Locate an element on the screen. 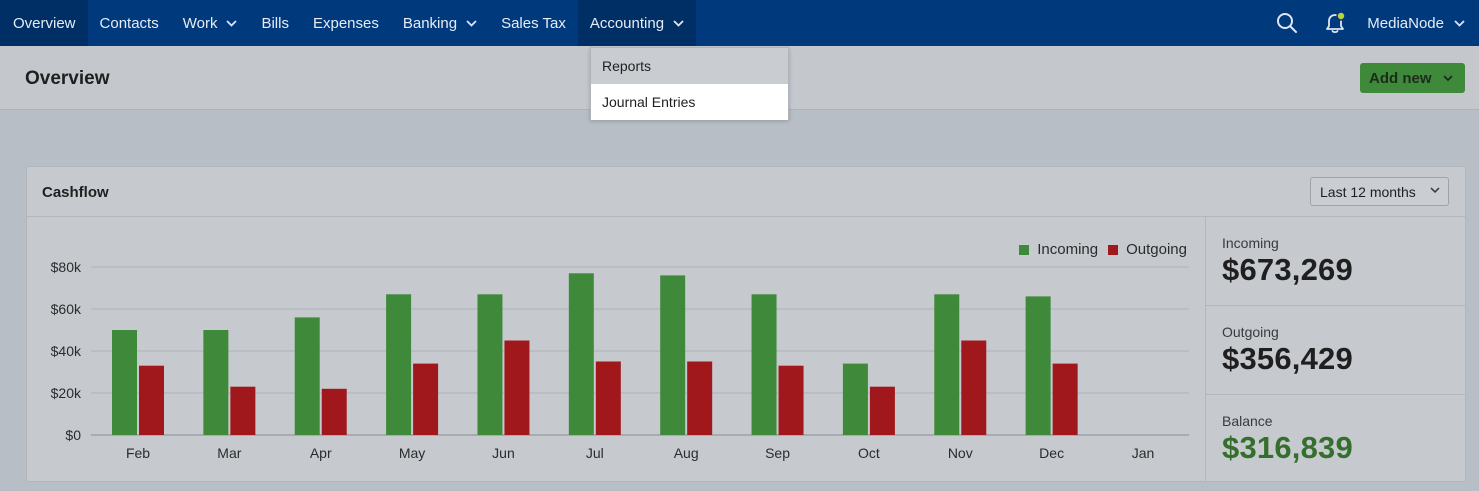  x-tick-label: Jan is located at coordinates (1143, 453).